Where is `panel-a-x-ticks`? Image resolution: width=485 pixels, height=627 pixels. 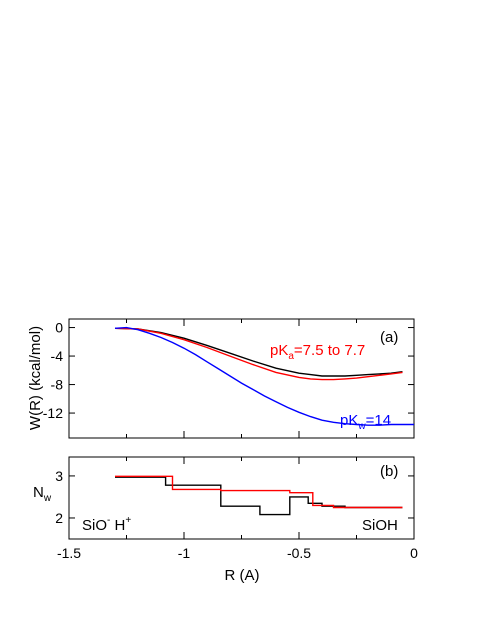
panel-a-x-ticks is located at coordinates (241, 378).